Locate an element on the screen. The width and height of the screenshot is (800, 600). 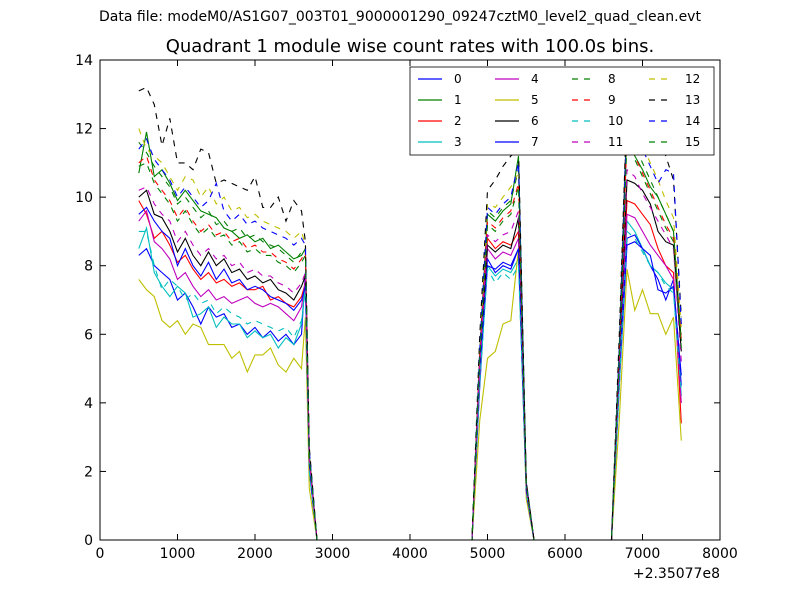
y-tick-label: 8 is located at coordinates (88, 267).